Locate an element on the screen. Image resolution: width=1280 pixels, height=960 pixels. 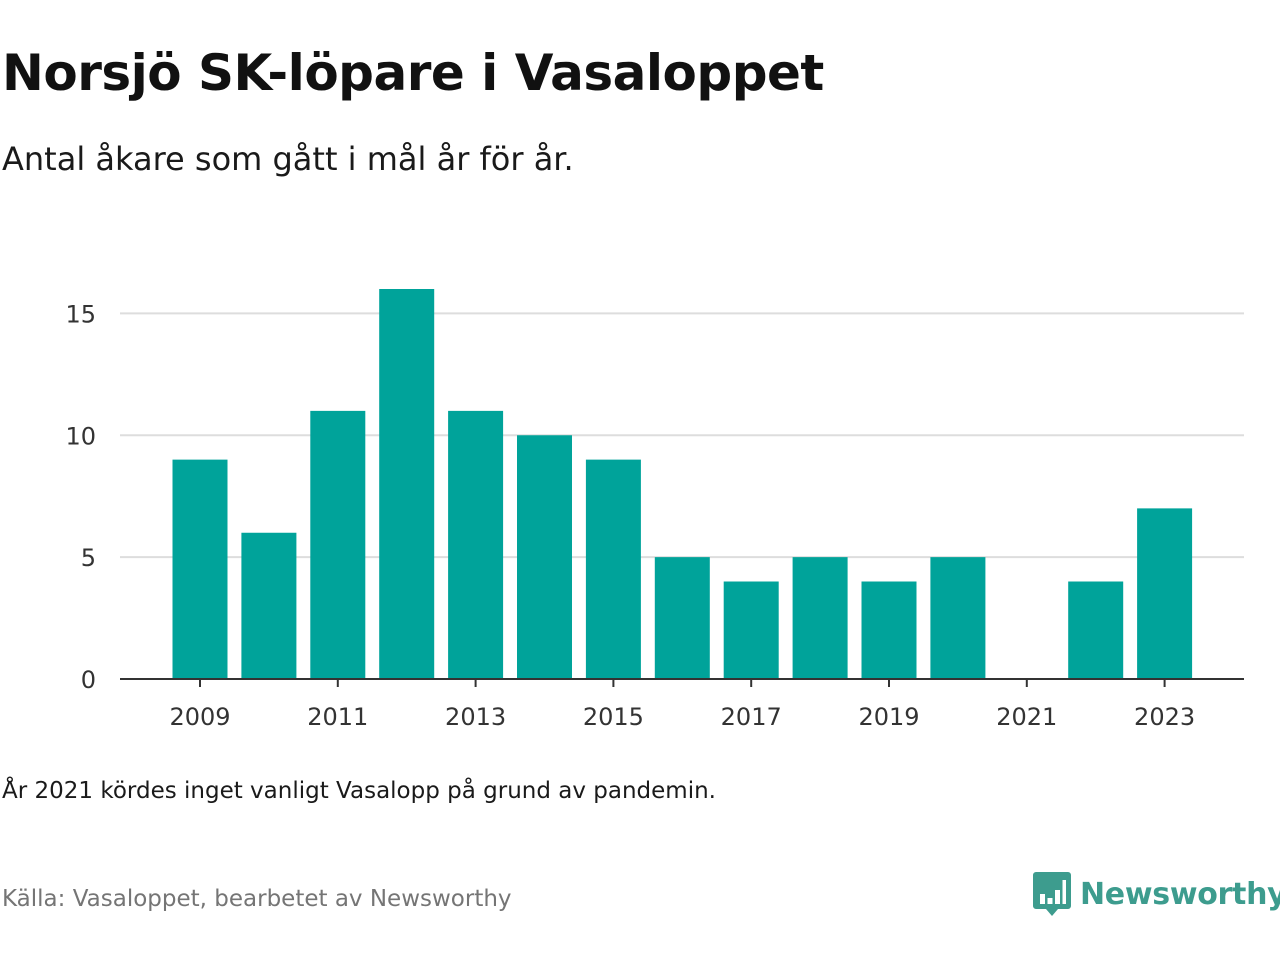
y-tick-label: 15 is located at coordinates (80, 314).